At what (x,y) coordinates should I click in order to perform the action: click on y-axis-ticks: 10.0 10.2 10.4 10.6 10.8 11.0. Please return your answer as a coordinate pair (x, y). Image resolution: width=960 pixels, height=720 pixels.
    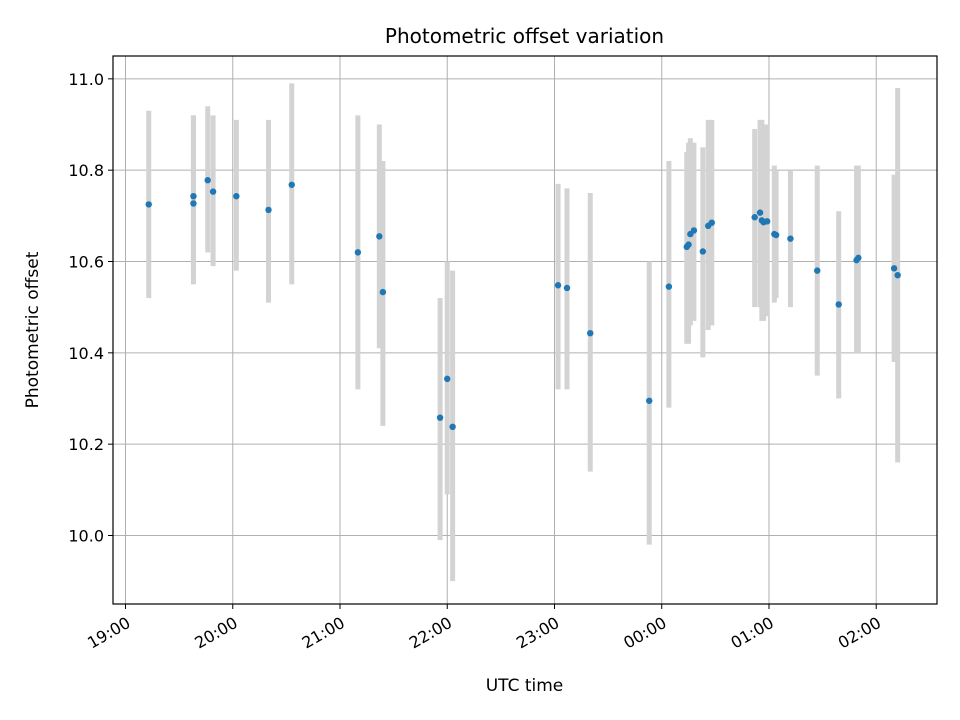
    Looking at the image, I should click on (90, 308).